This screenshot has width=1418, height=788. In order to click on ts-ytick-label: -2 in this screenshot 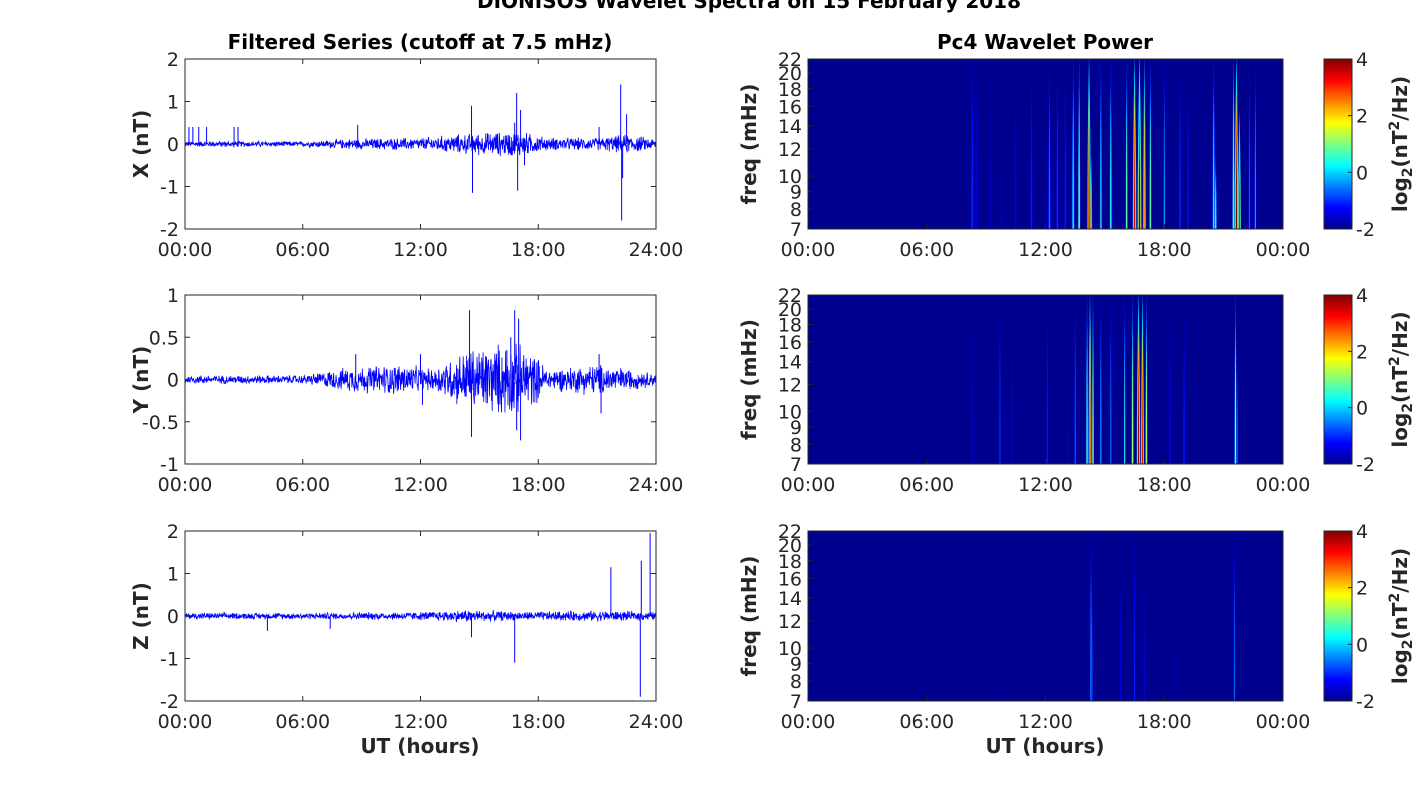, I will do `click(169, 230)`.